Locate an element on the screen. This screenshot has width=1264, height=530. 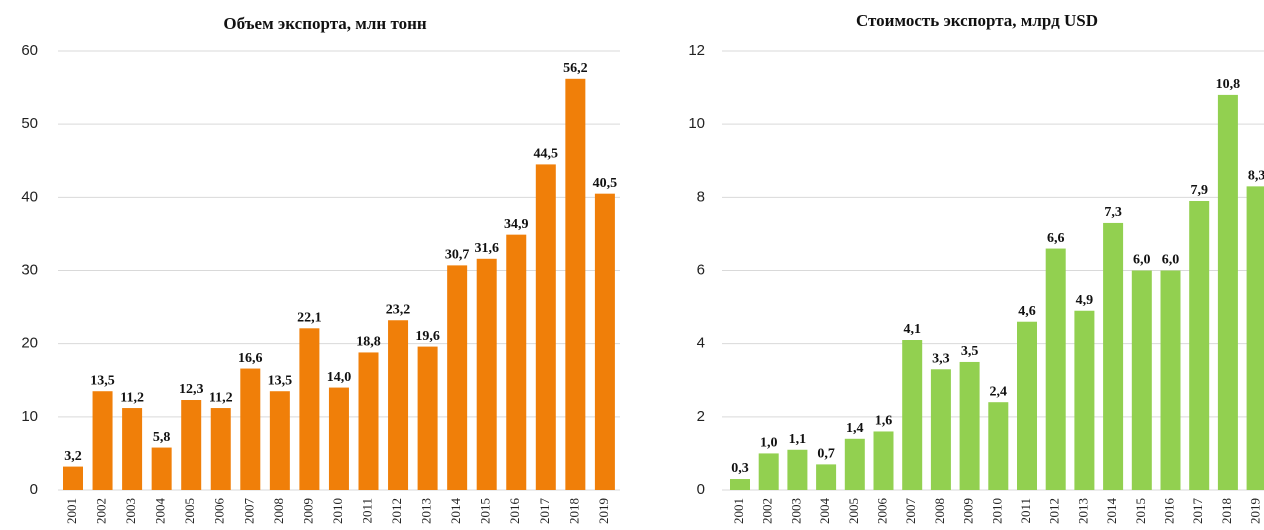
y-tick-label: 0 is located at coordinates (34, 489).